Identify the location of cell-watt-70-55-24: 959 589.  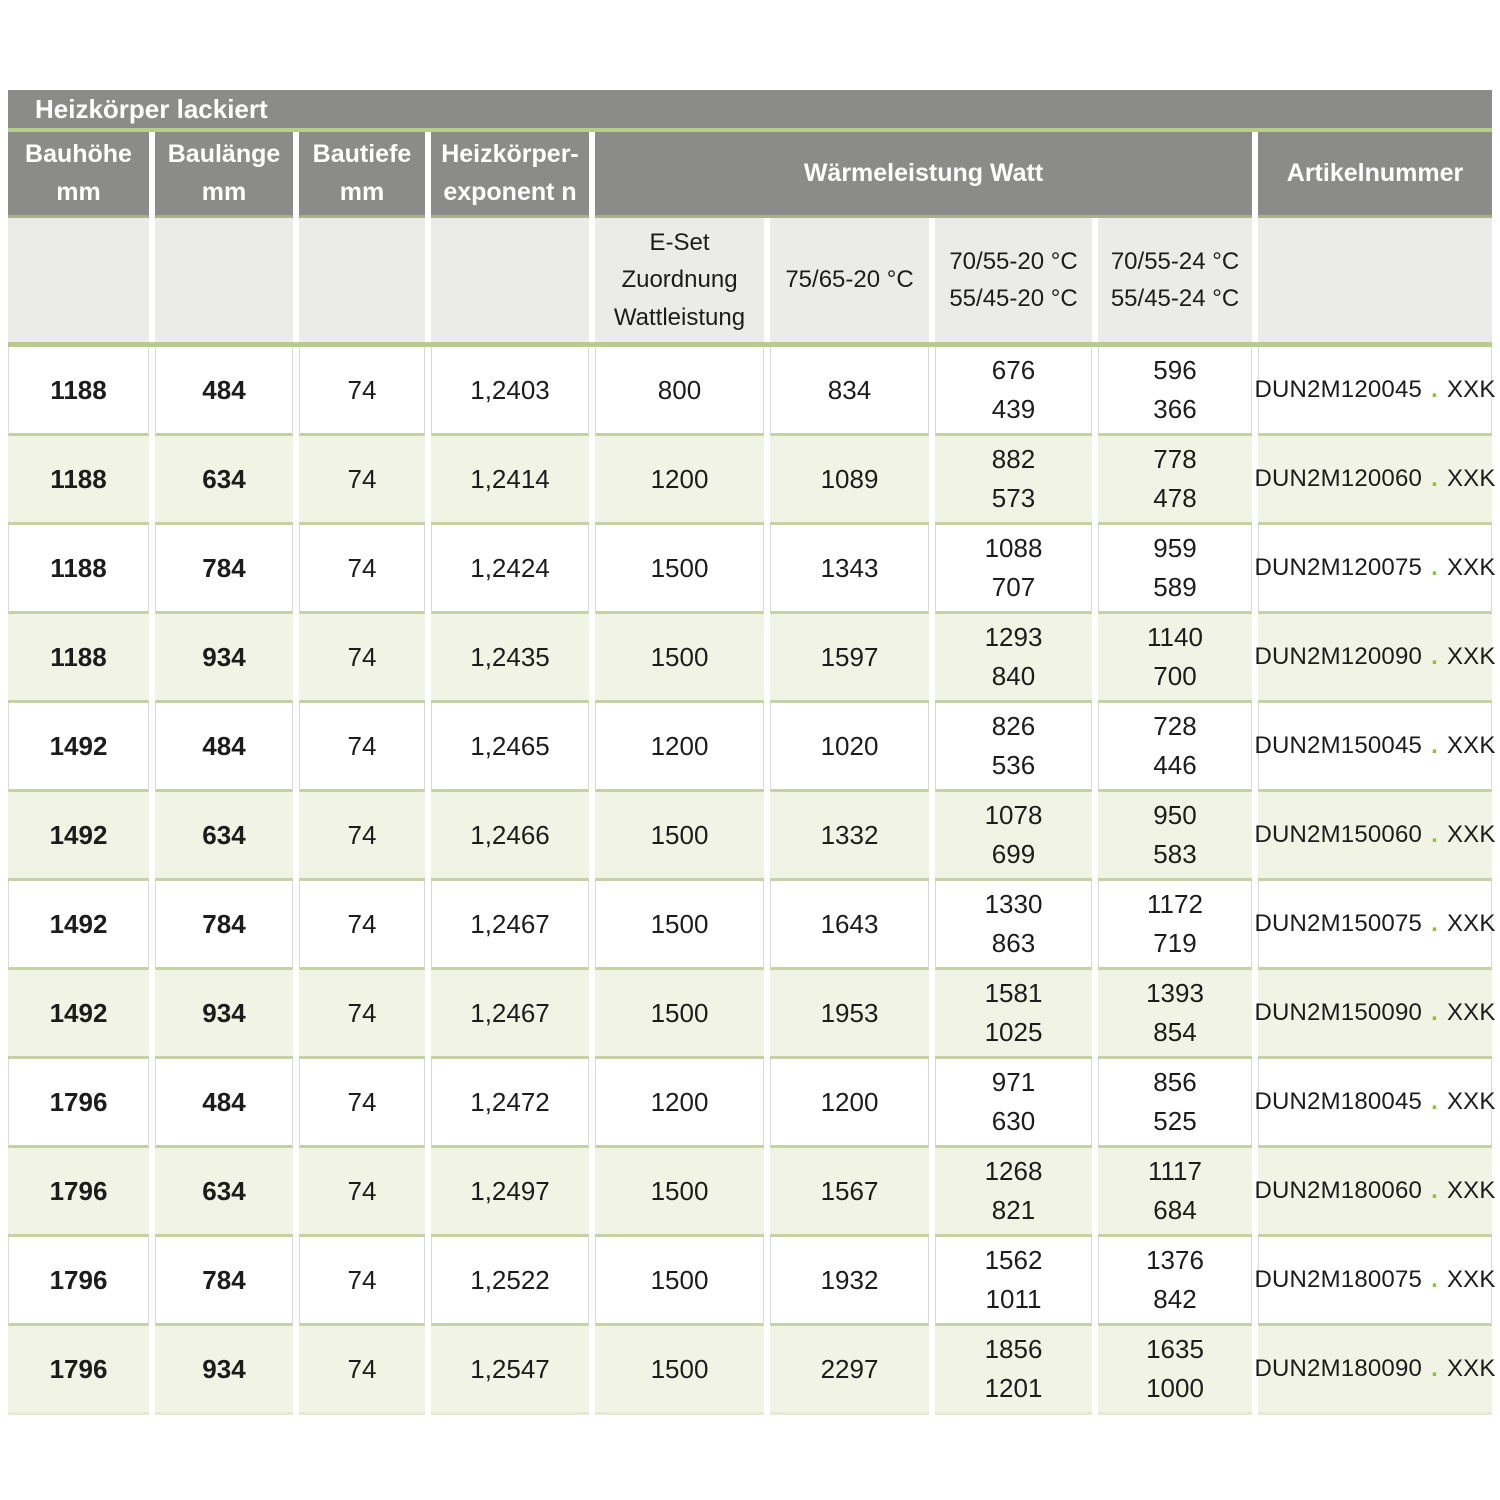
(1175, 569).